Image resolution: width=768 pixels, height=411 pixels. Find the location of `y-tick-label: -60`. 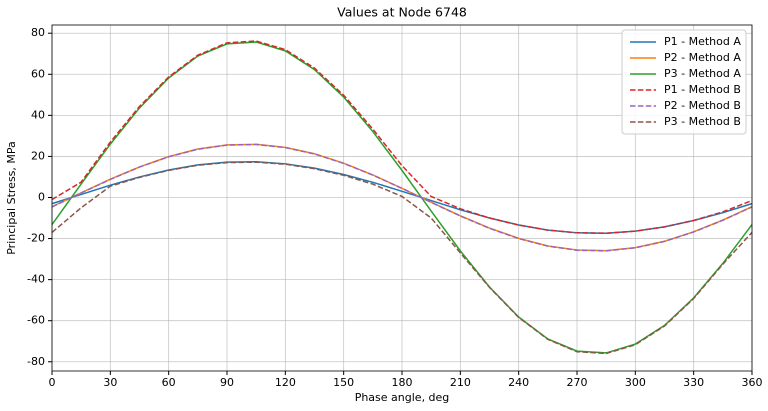

y-tick-label: -60 is located at coordinates (36, 320).